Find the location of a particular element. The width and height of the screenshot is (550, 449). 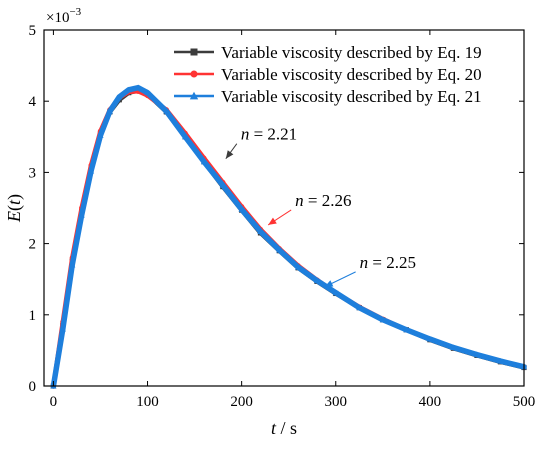

annotation-label: n = 2.26 is located at coordinates (323, 200).